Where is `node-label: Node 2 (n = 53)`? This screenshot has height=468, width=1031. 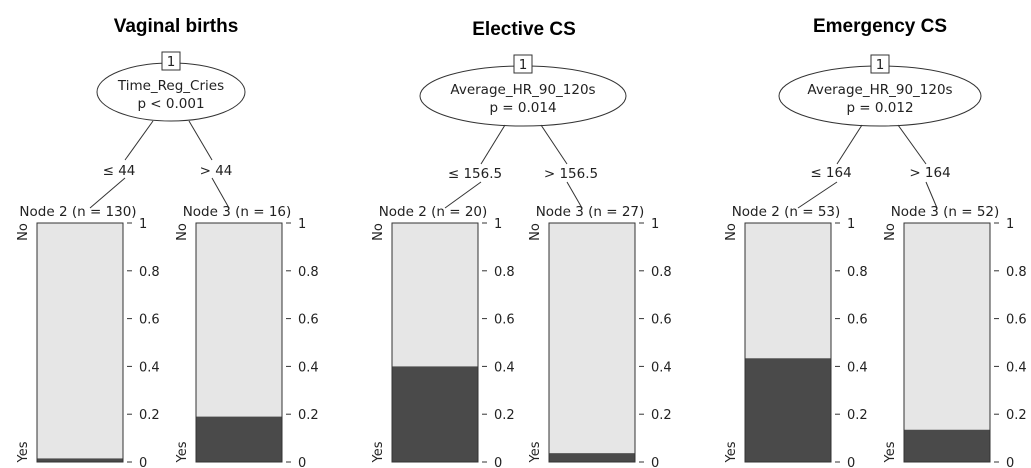
node-label: Node 2 (n = 53) is located at coordinates (786, 212).